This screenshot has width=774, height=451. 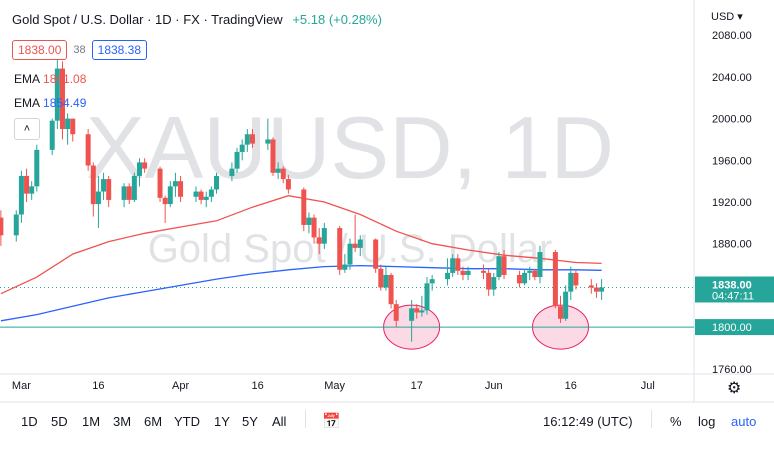 I want to click on log-scale-toggle: log, so click(x=707, y=421).